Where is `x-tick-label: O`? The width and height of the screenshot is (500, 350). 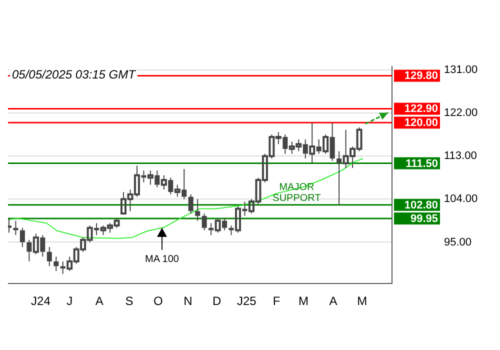
x-tick-label: O is located at coordinates (158, 301).